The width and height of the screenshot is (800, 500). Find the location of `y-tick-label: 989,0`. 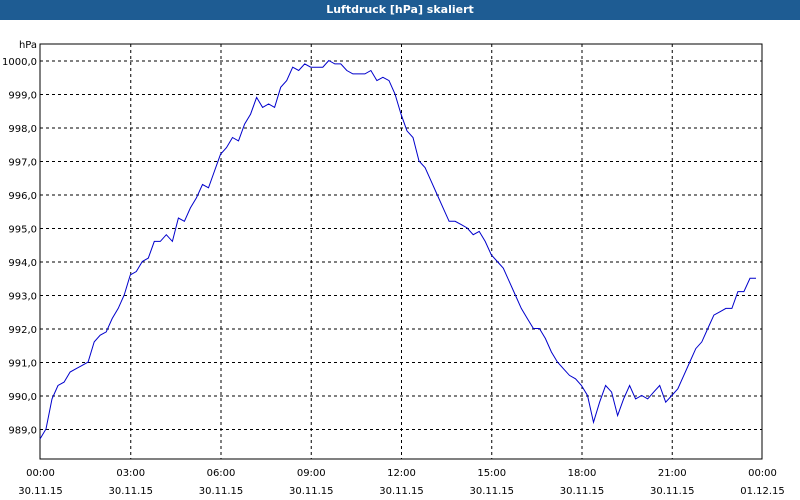

y-tick-label: 989,0 is located at coordinates (22, 431).